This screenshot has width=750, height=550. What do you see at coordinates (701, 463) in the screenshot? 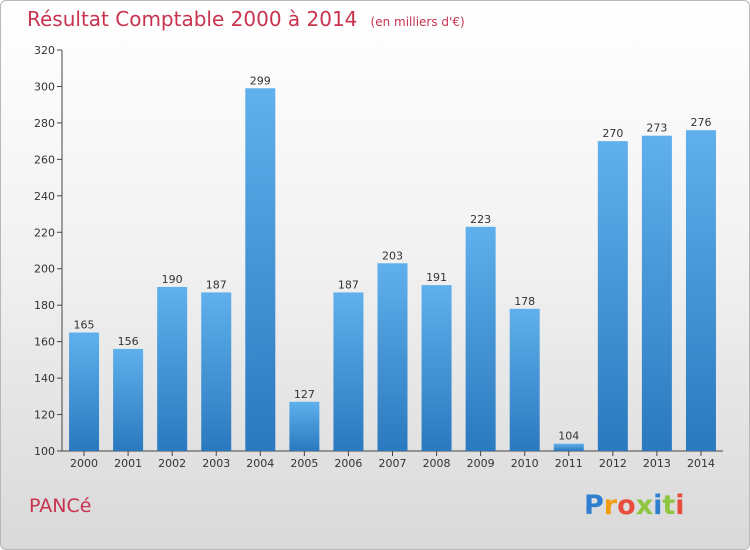
I see `x-tick-label-2014: 2014` at bounding box center [701, 463].